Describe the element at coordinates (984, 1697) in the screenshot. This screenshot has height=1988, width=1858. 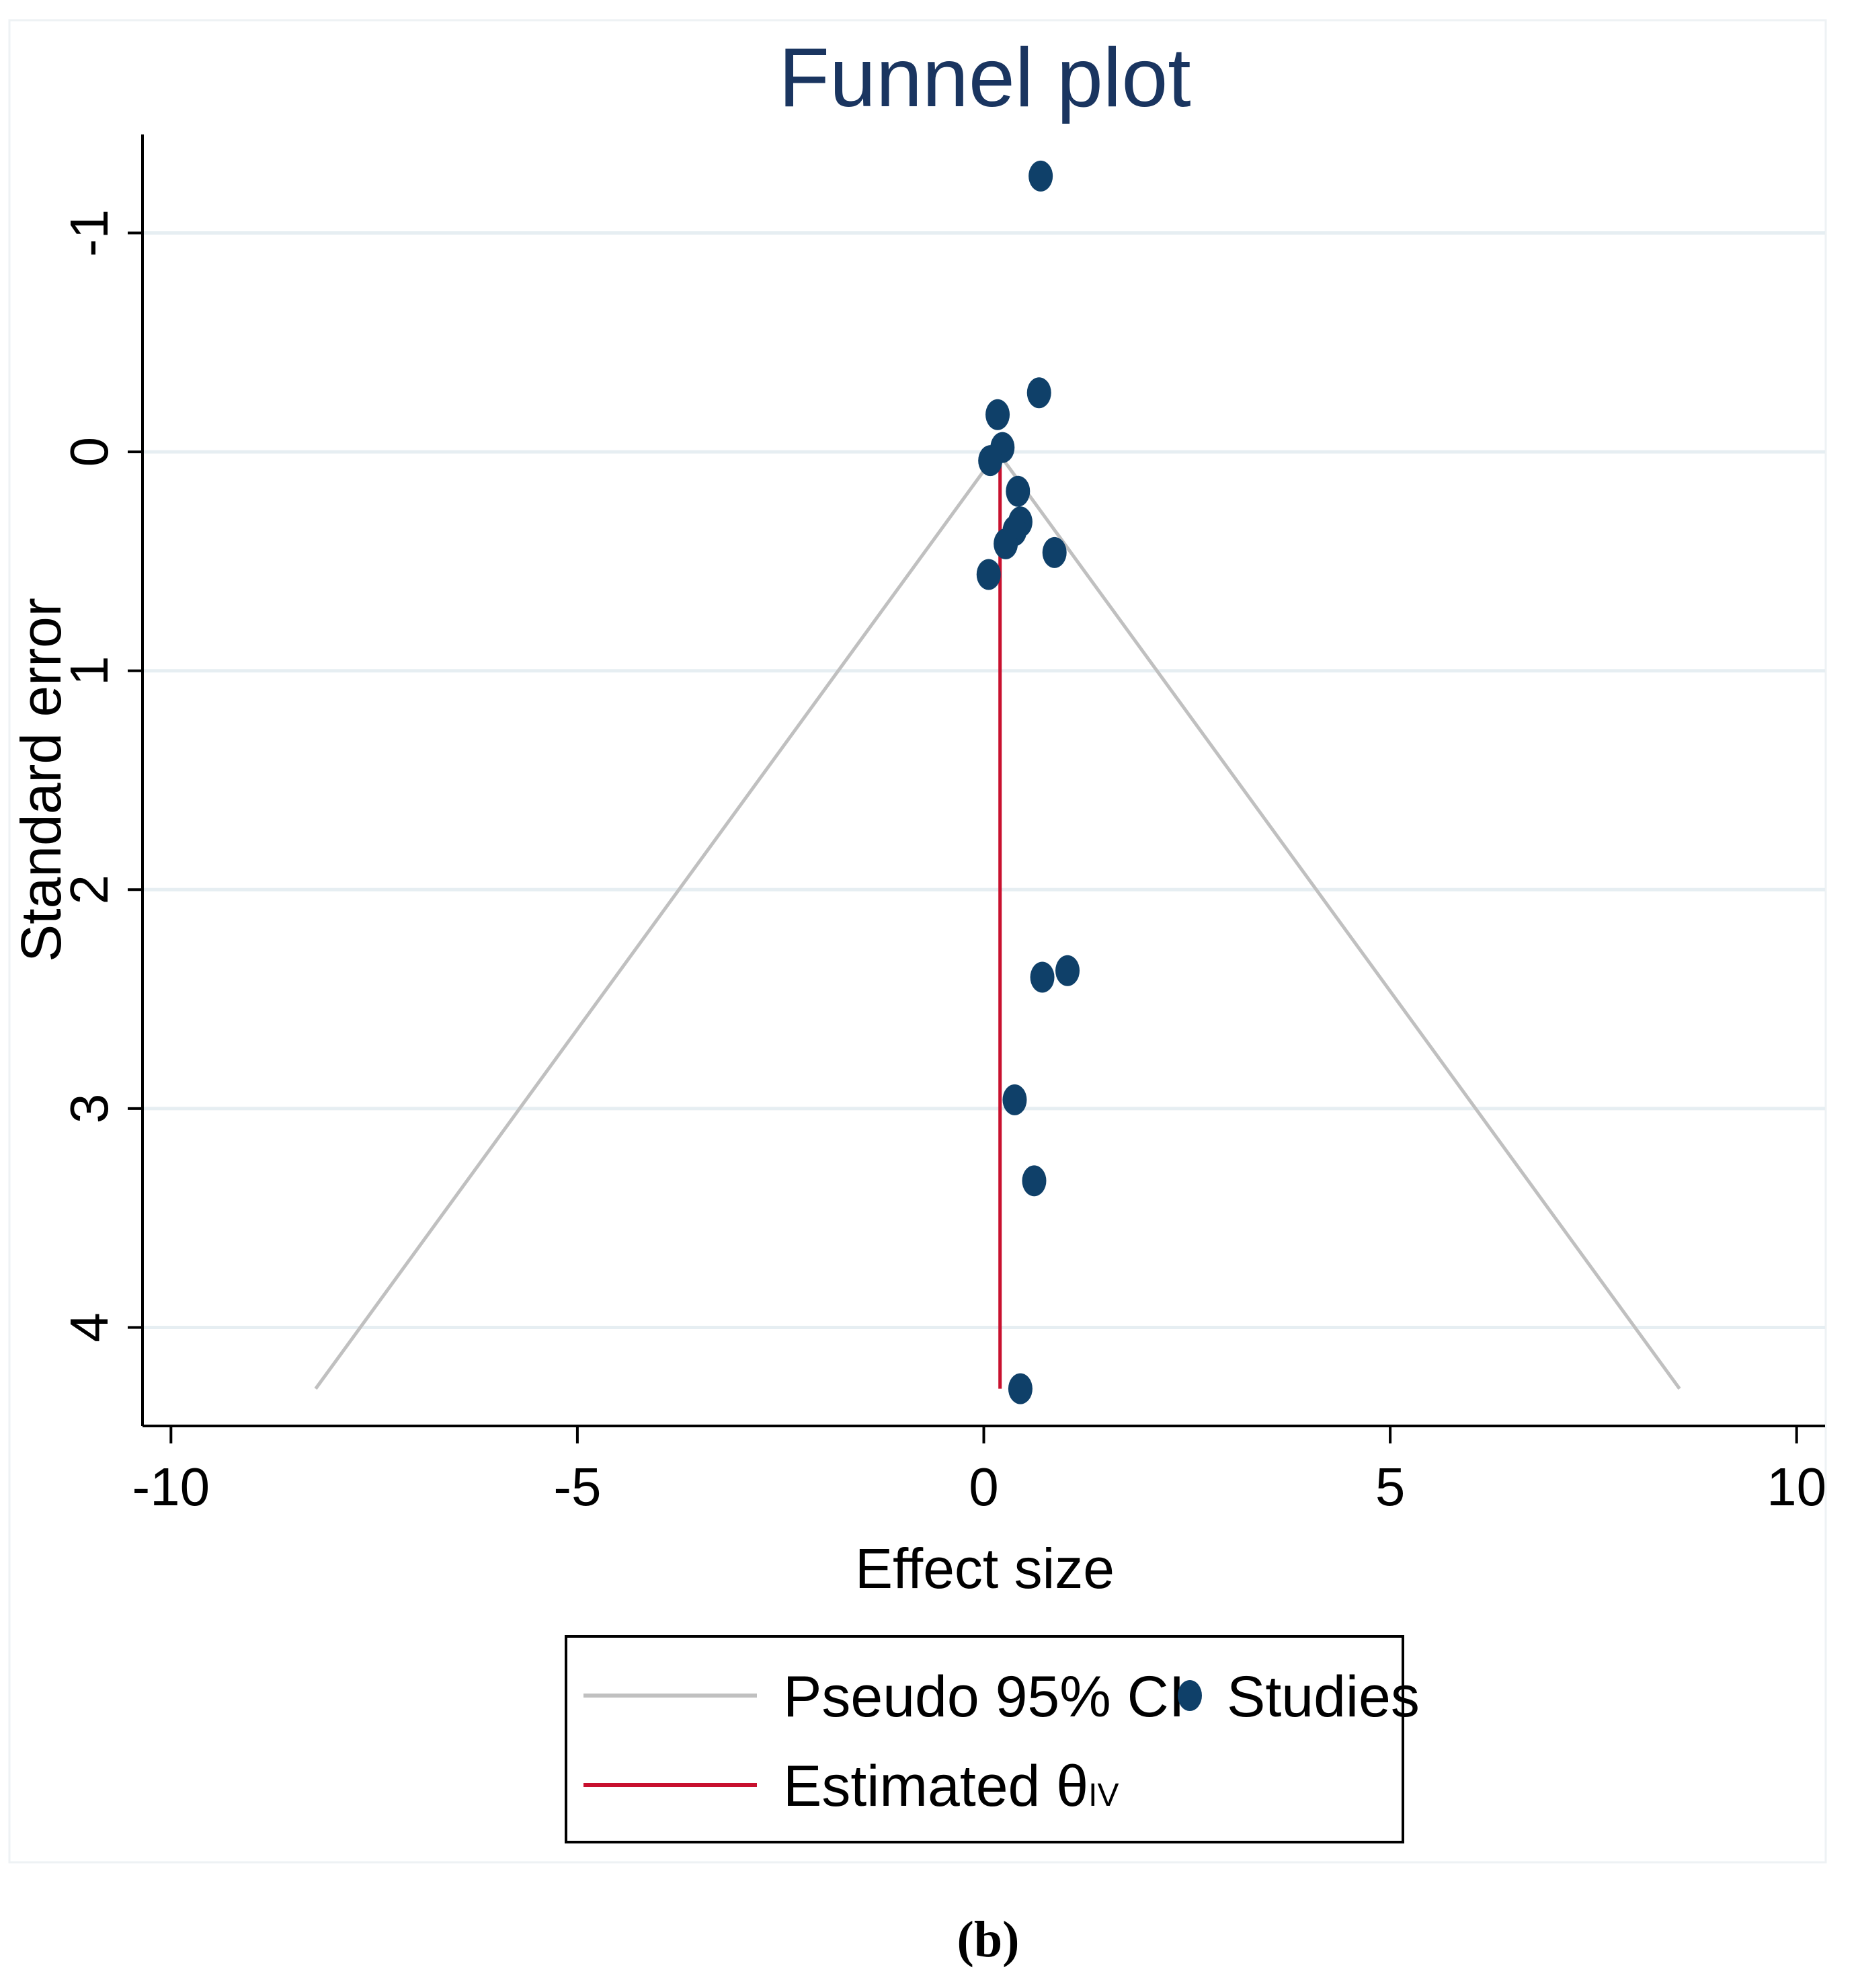
I see `legend-ci-label: Pseudo 95% CI` at that location.